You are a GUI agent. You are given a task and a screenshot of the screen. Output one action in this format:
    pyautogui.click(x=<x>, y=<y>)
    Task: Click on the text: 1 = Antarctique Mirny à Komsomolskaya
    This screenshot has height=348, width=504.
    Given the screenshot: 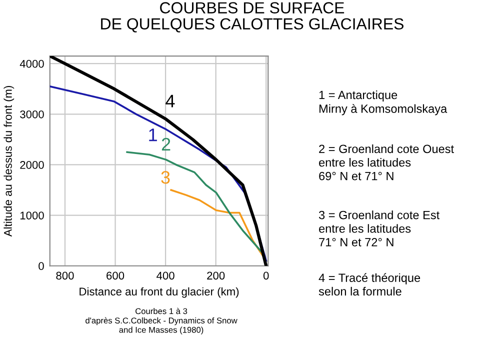 What is the action you would take?
    pyautogui.click(x=383, y=103)
    